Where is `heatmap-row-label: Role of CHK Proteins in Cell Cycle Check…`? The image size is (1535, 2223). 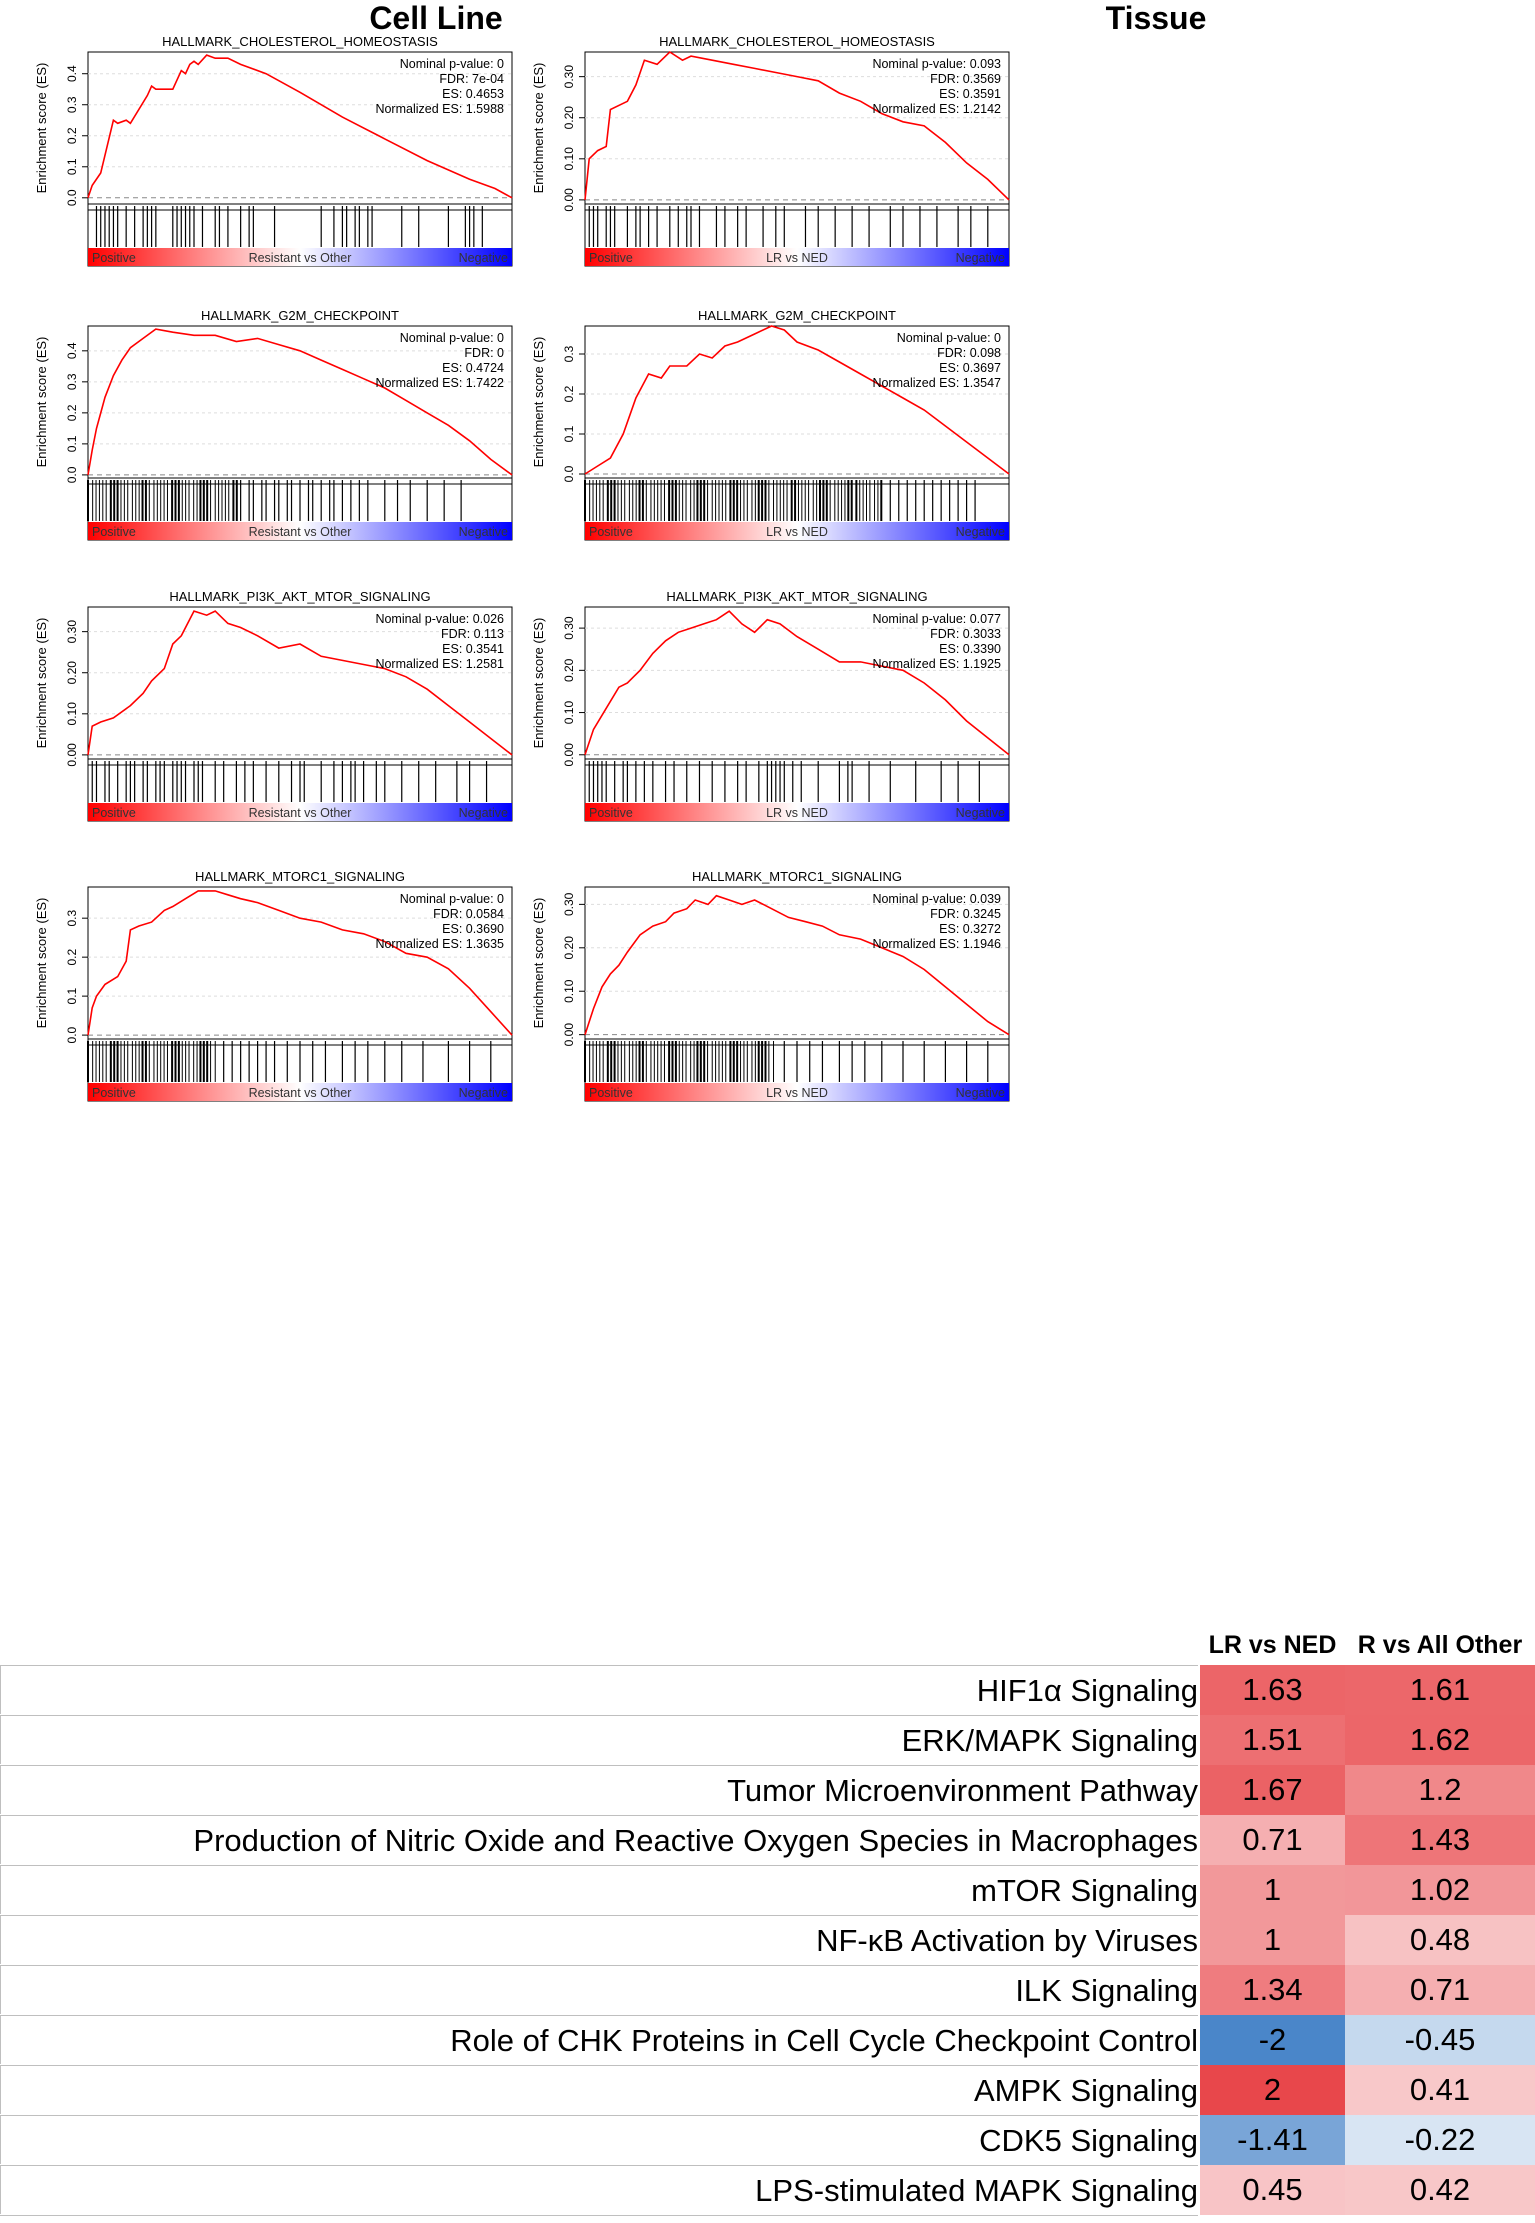
heatmap-row-label: Role of CHK Proteins in Cell Cycle Check… is located at coordinates (599, 2039).